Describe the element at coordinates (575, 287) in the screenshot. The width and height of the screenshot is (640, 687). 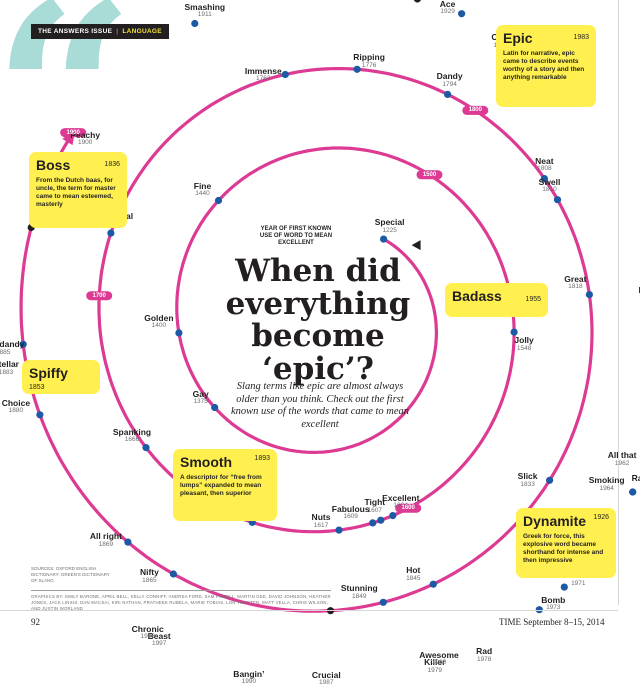
I see `word-year: 1818` at that location.